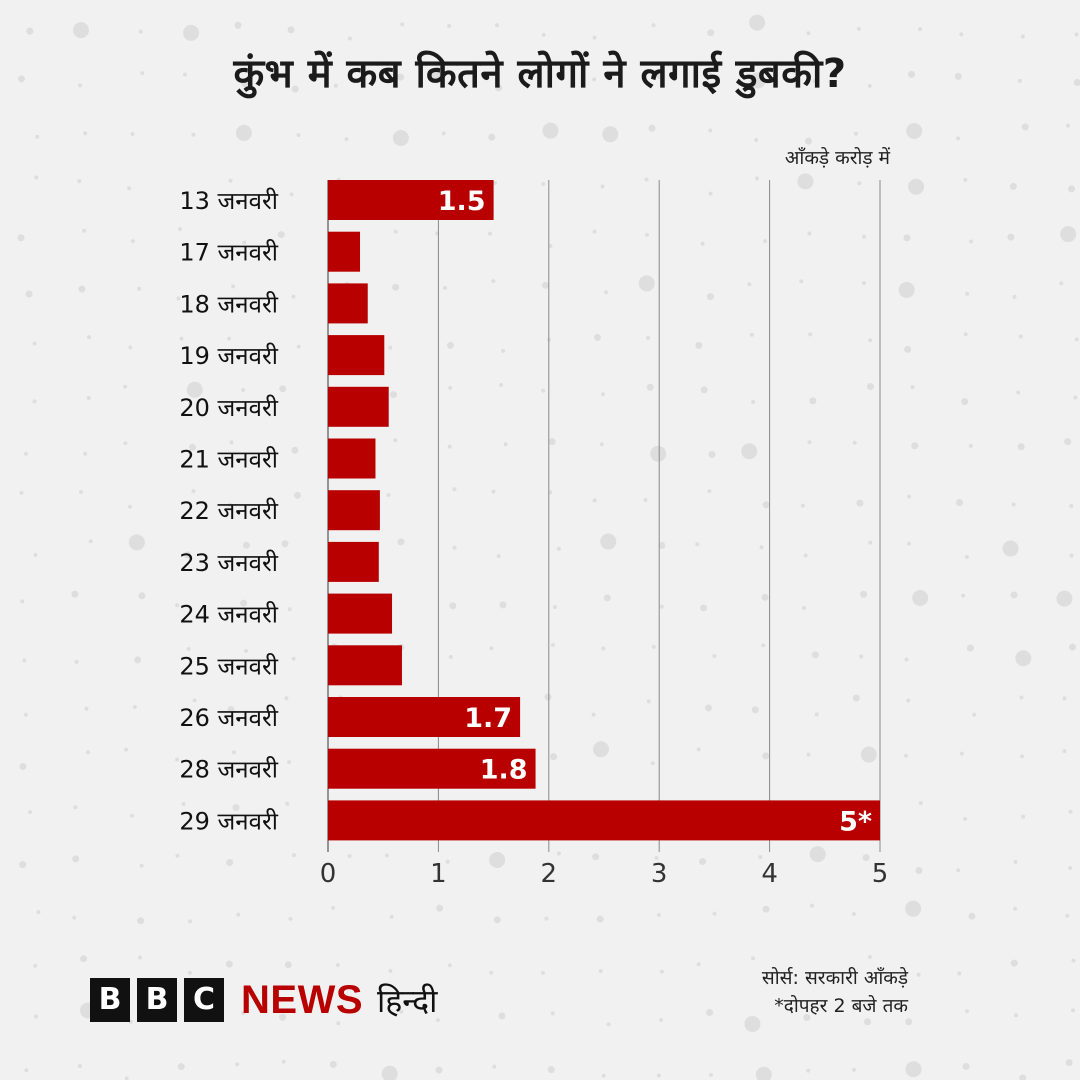 Image resolution: width=1080 pixels, height=1080 pixels. Describe the element at coordinates (228, 304) in the screenshot. I see `category-label: 18 जनवरी` at that location.